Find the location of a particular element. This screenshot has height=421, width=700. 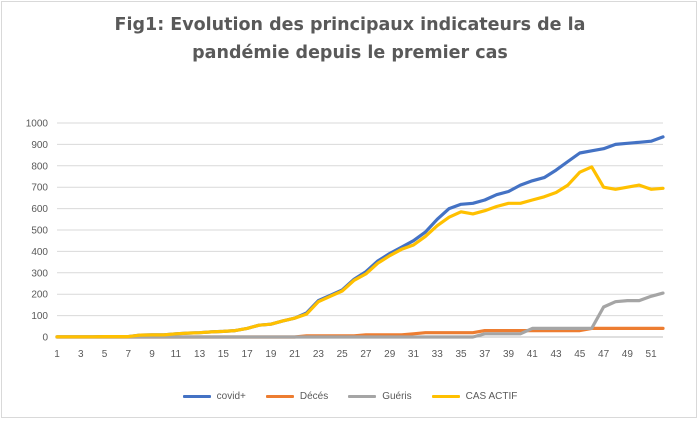

legend-label: CAS ACTIF is located at coordinates (491, 396).